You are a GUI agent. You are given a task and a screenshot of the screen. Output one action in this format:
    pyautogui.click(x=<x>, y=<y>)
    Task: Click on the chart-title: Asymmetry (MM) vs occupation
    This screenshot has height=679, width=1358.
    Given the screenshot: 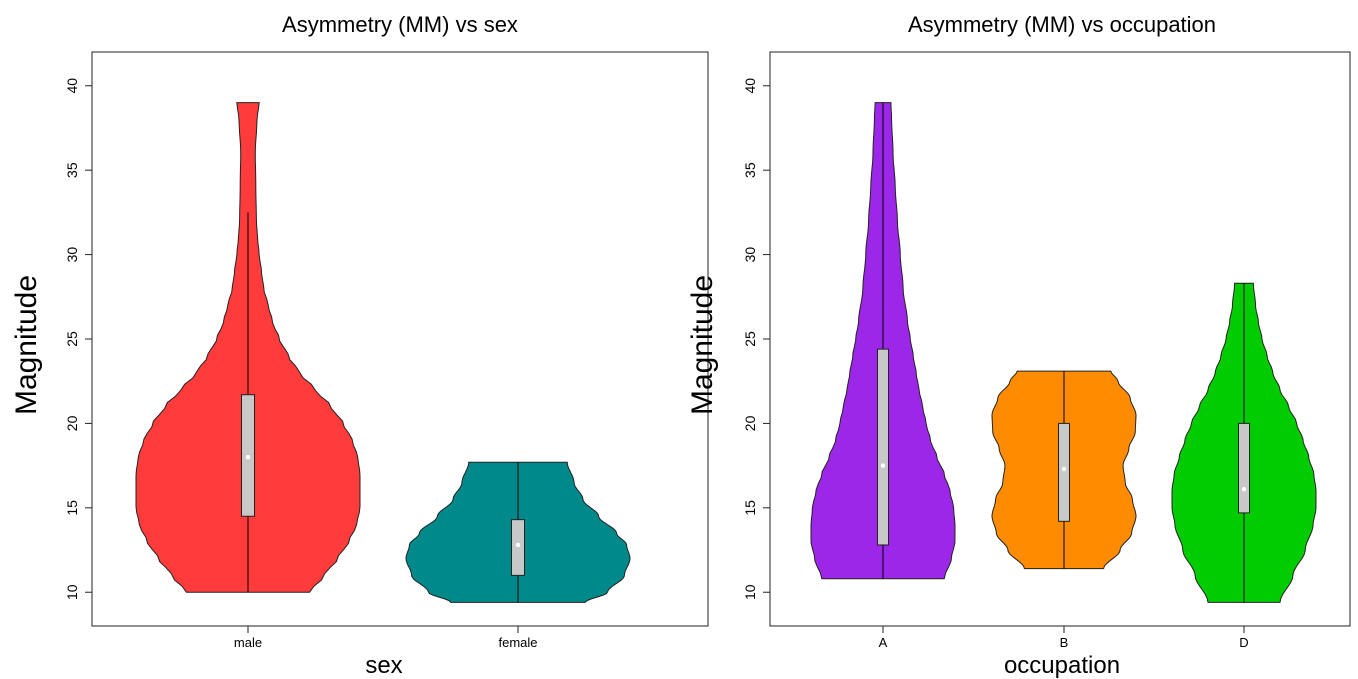 What is the action you would take?
    pyautogui.click(x=1062, y=24)
    